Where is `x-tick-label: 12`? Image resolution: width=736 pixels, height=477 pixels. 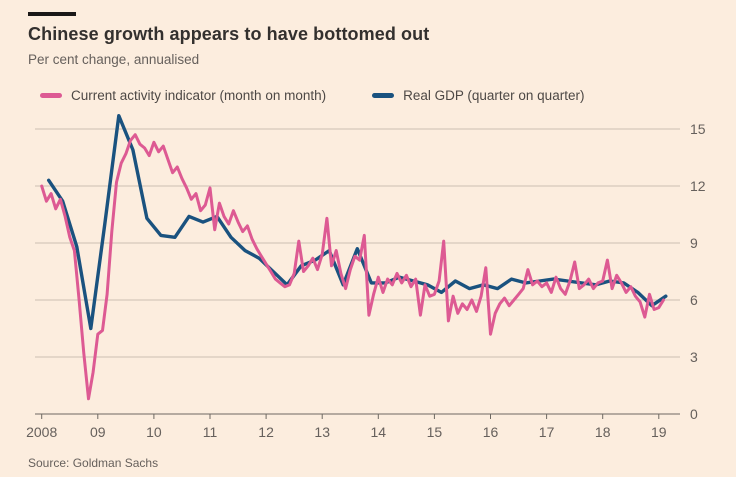
x-tick-label: 12 is located at coordinates (266, 432).